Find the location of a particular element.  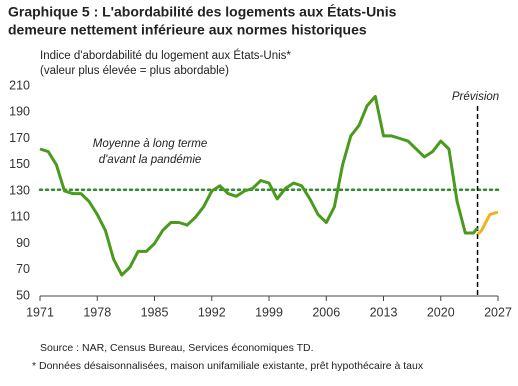

x-tick-label: 1978 is located at coordinates (97, 312).